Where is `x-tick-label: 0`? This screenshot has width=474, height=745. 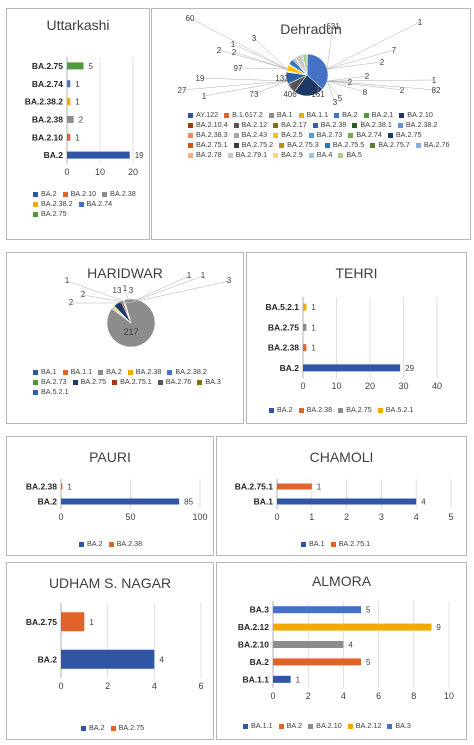 x-tick-label: 0 is located at coordinates (66, 172).